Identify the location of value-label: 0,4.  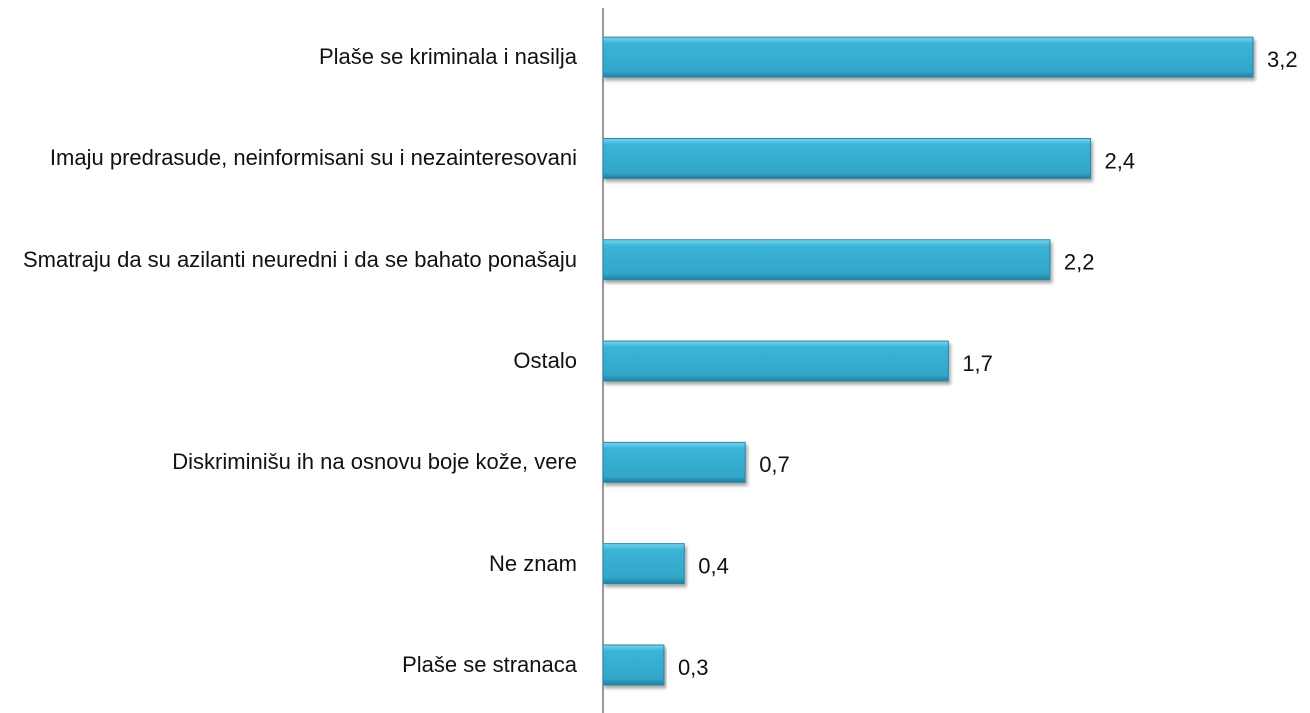
(713, 565).